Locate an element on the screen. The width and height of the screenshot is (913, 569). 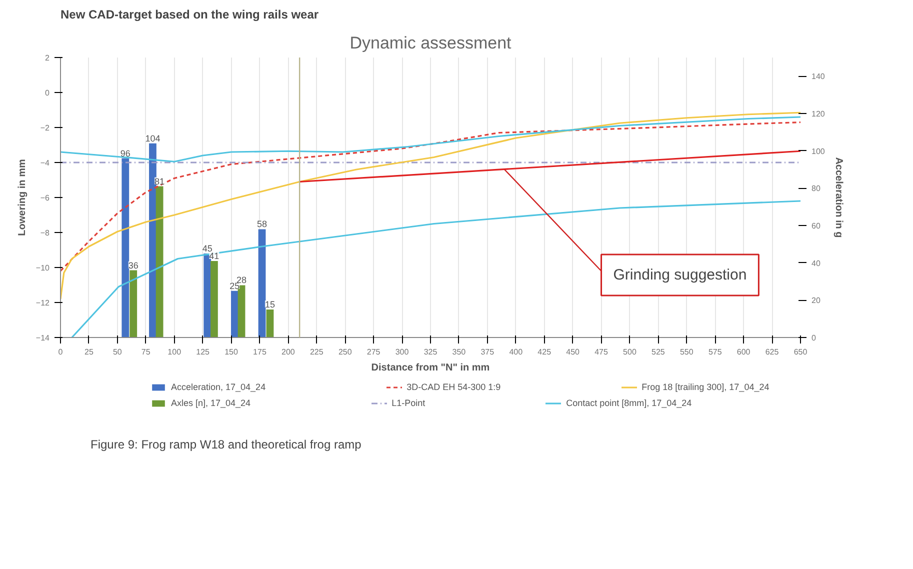
y2-tick-label: 40 is located at coordinates (816, 263).